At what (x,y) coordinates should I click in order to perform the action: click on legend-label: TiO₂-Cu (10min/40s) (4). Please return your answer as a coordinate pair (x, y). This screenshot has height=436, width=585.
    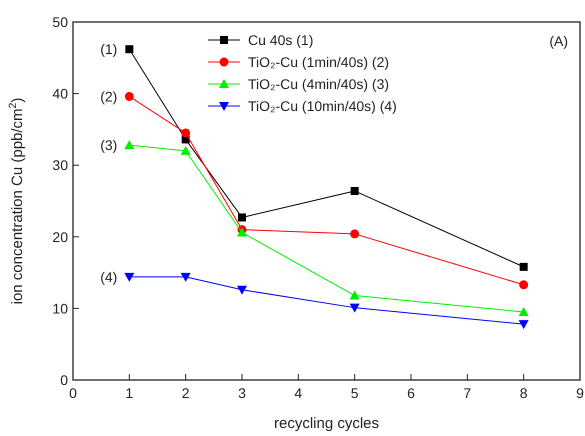
    Looking at the image, I should click on (322, 106).